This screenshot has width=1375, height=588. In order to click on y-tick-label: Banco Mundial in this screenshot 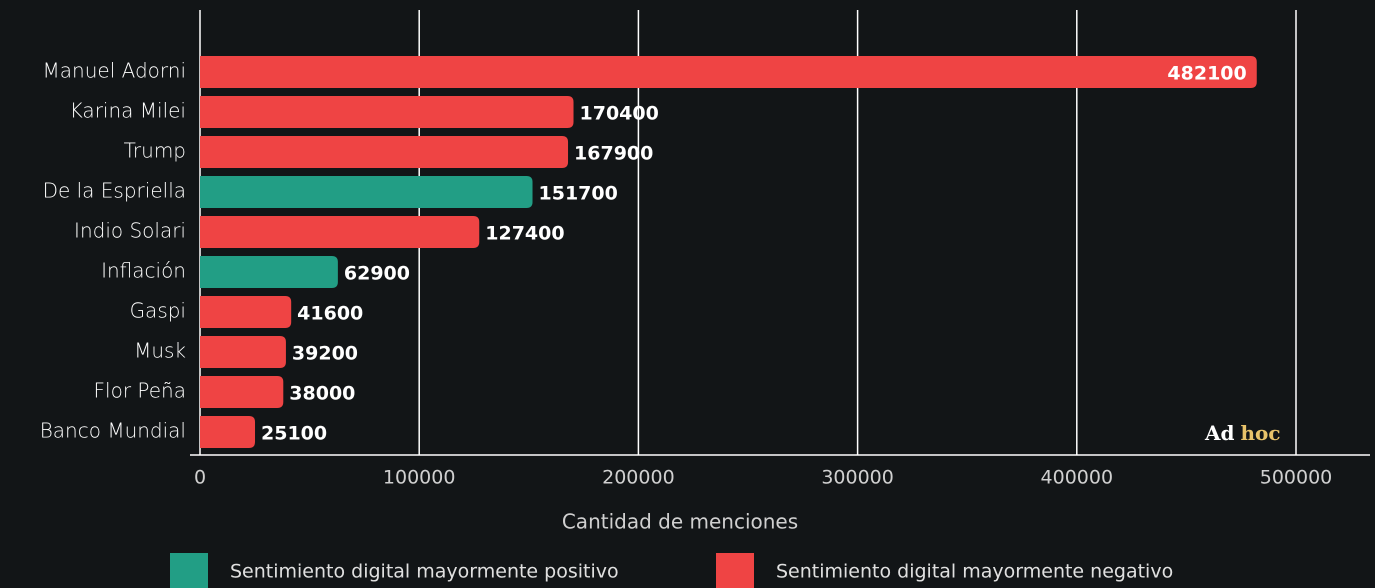, I will do `click(113, 431)`.